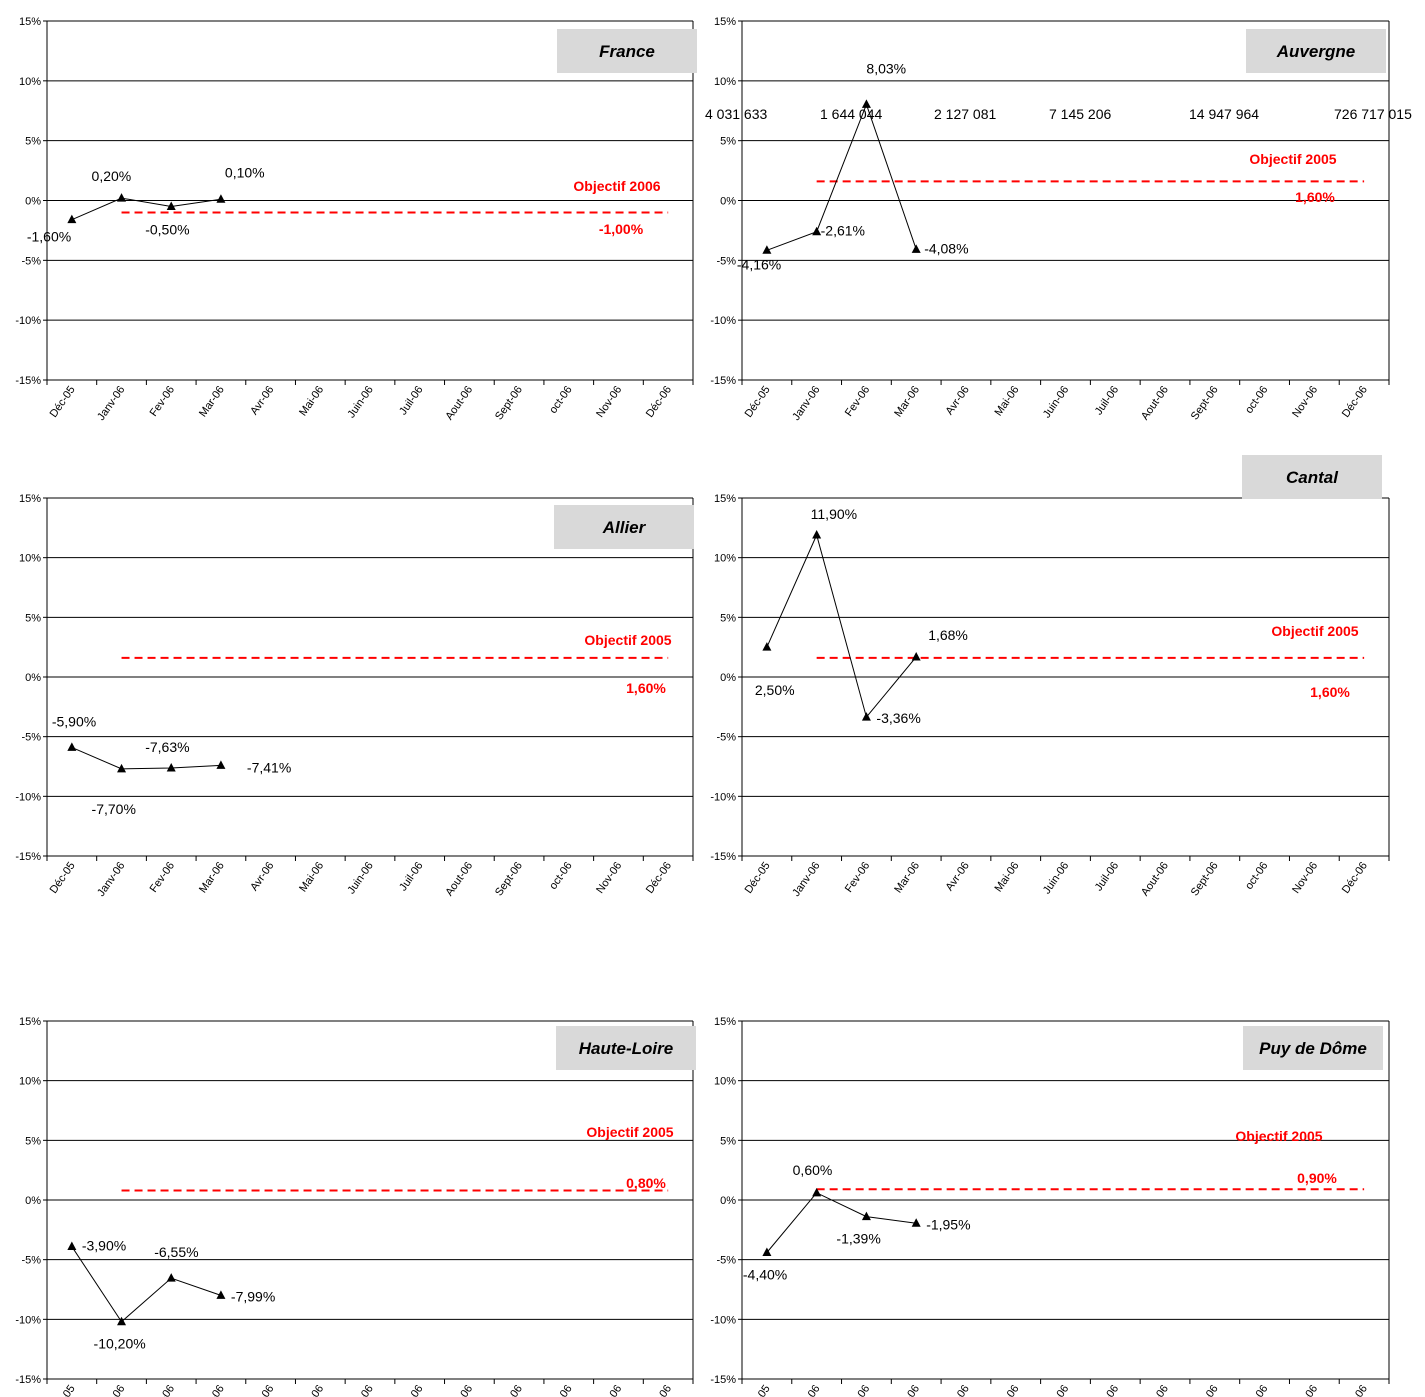  Describe the element at coordinates (948, 1224) in the screenshot. I see `data-label: -1,95%` at that location.